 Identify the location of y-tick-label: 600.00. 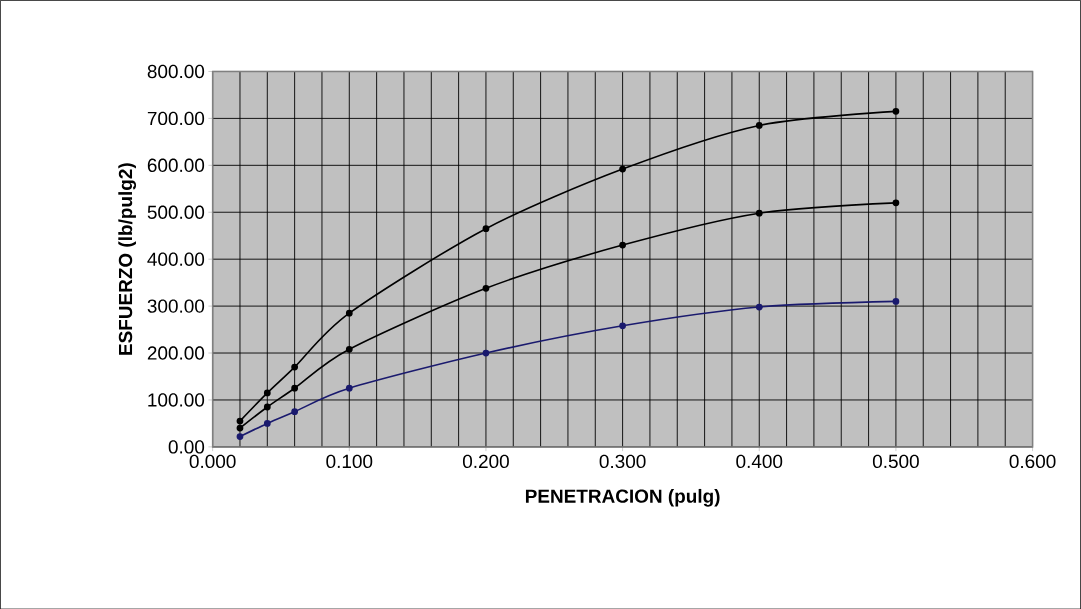
(176, 165).